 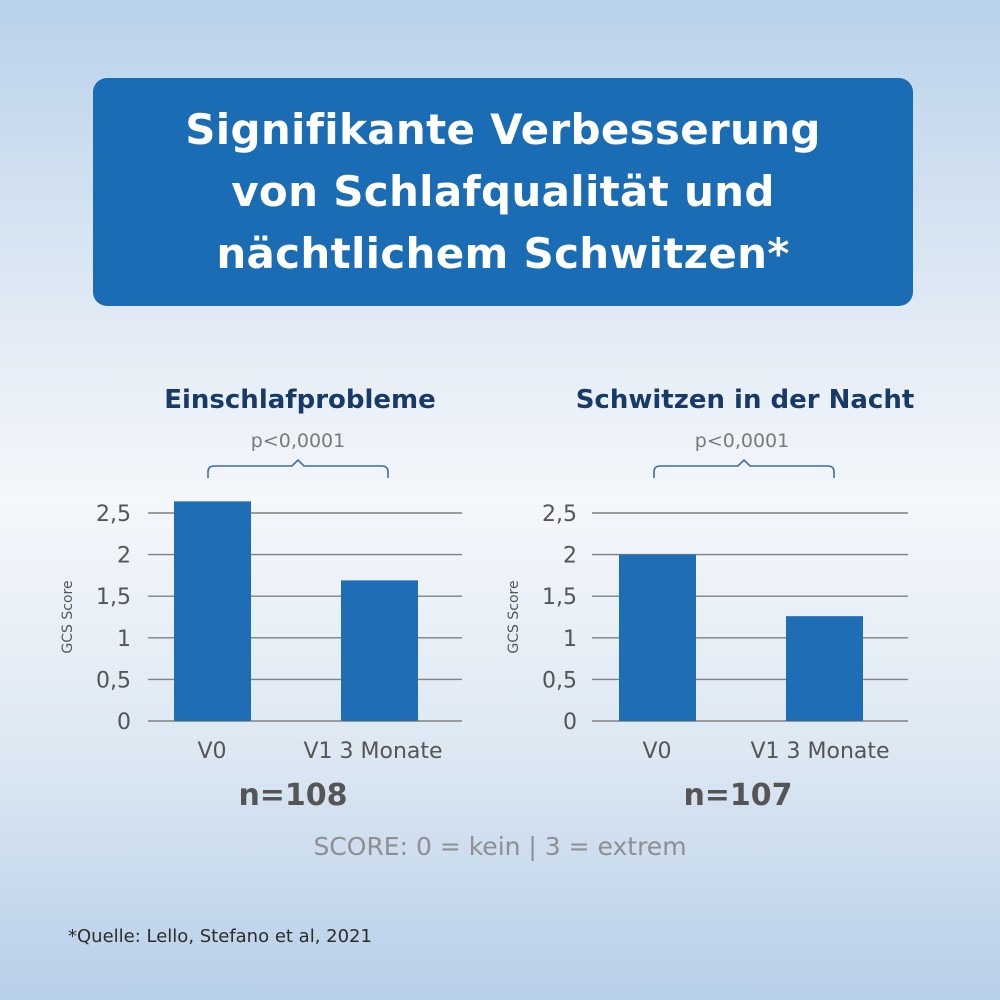 I want to click on title-line-2: von Schlafqualität und, so click(x=503, y=191).